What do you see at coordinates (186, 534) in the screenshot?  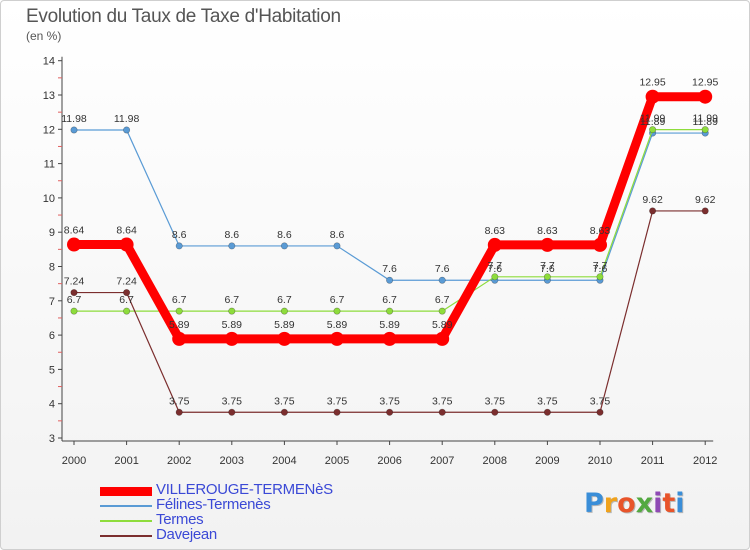 I see `legend-label: Davejean` at bounding box center [186, 534].